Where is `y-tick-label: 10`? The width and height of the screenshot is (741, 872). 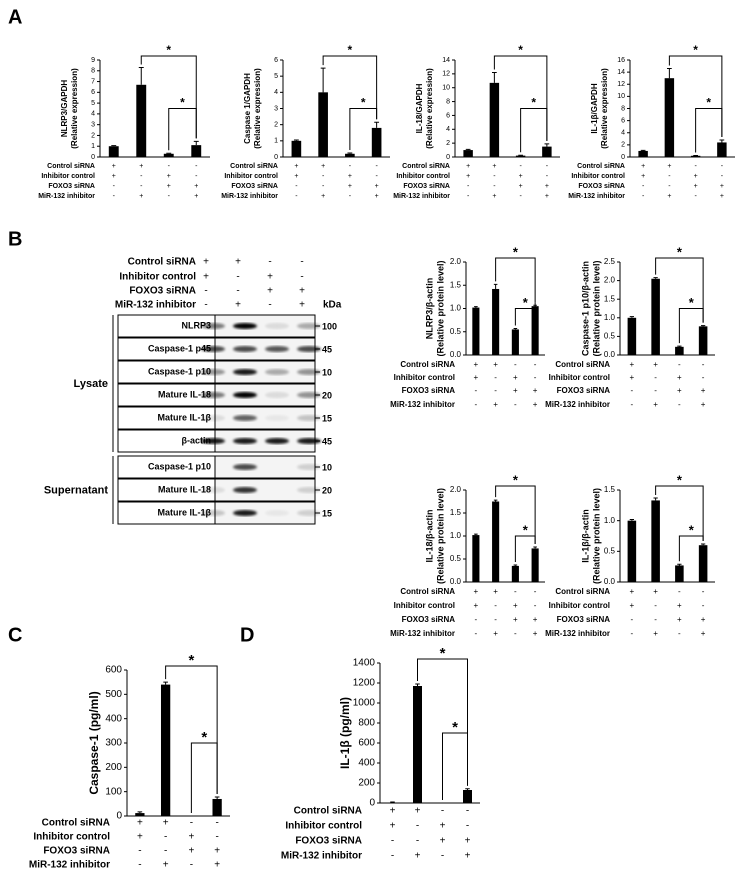 y-tick-label: 10 is located at coordinates (446, 88).